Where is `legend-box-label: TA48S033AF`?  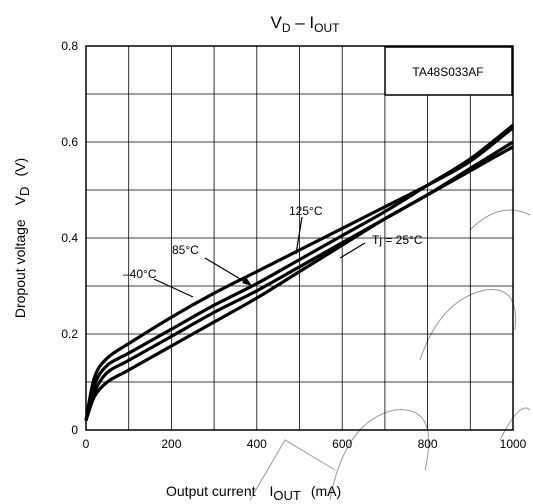
legend-box-label: TA48S033AF is located at coordinates (447, 72).